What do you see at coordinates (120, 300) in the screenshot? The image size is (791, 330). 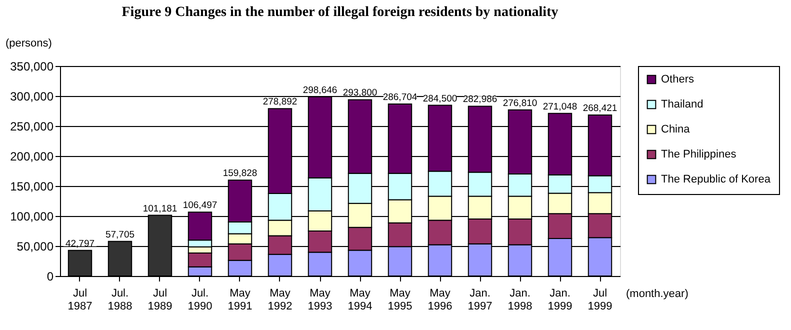 I see `x-tick-label: Jul. 1988` at bounding box center [120, 300].